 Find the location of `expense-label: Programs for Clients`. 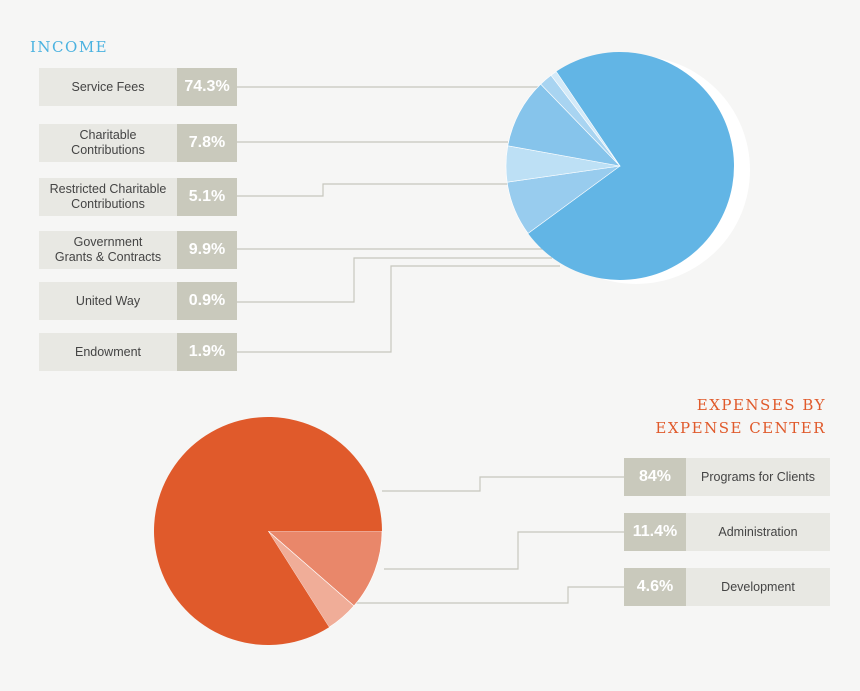

expense-label: Programs for Clients is located at coordinates (758, 477).